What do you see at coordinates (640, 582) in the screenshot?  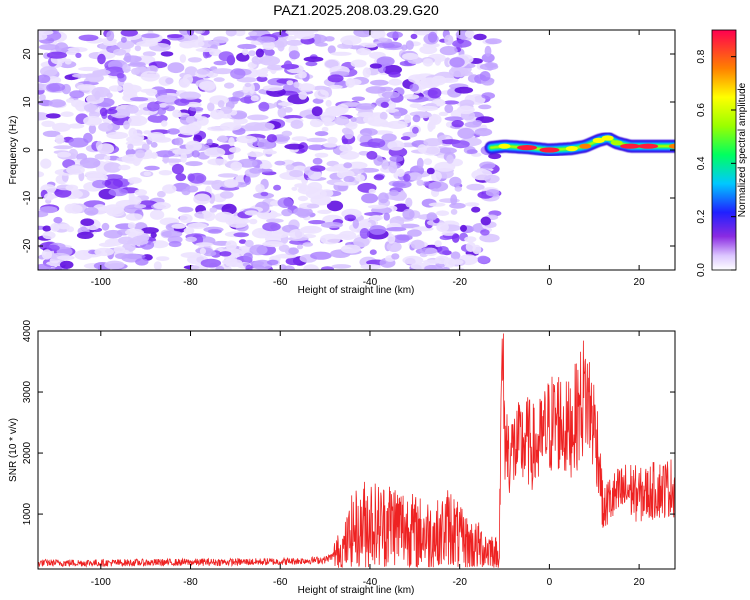 I see `x-tick-label: 20` at bounding box center [640, 582].